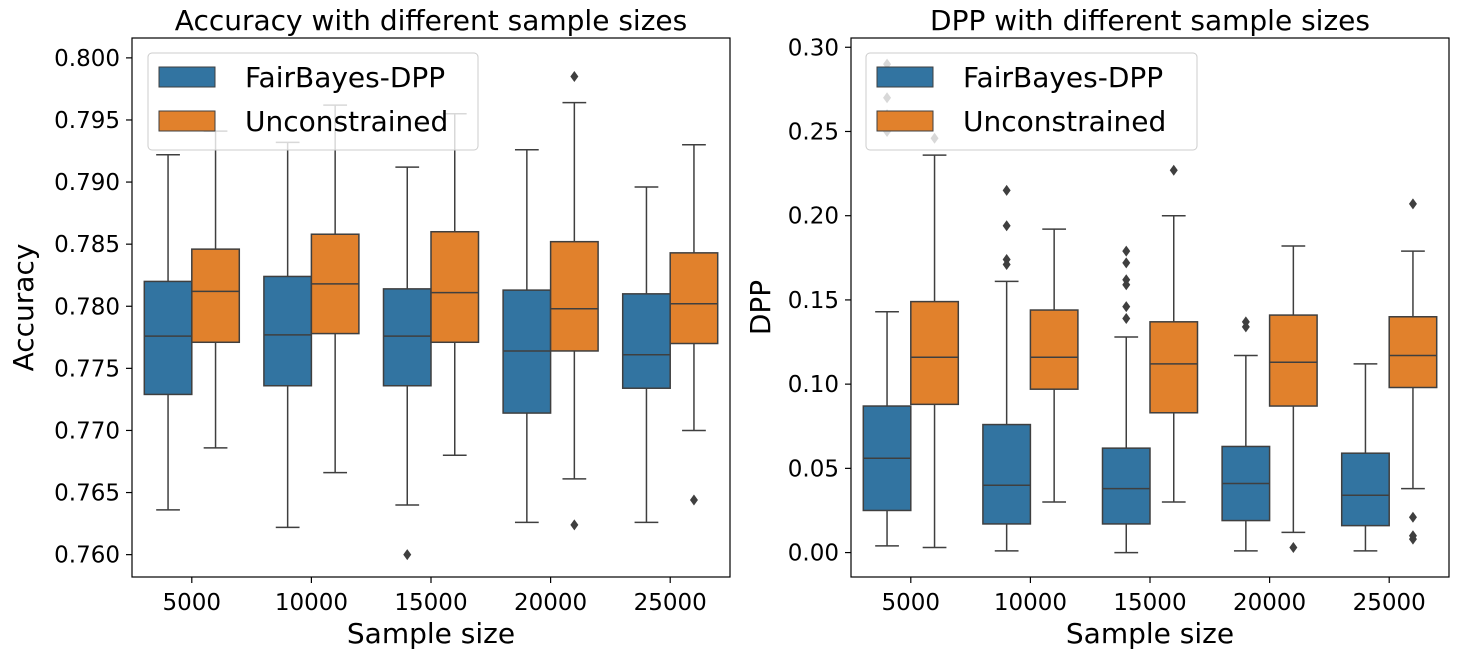  I want to click on y-tick-label: 0.10, so click(813, 385).